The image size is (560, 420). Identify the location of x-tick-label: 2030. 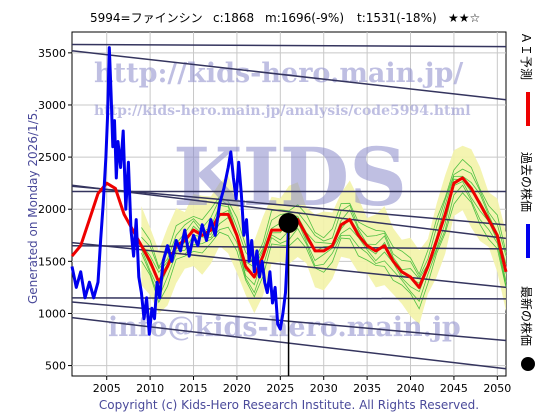
(324, 388).